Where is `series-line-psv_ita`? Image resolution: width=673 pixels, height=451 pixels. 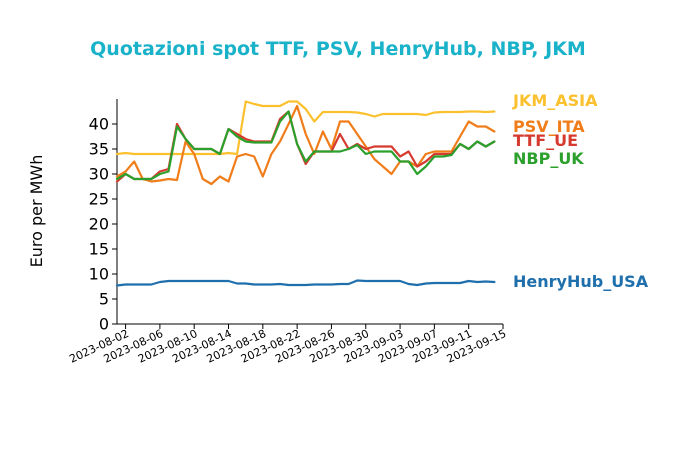
series-line-psv_ita is located at coordinates (305, 145).